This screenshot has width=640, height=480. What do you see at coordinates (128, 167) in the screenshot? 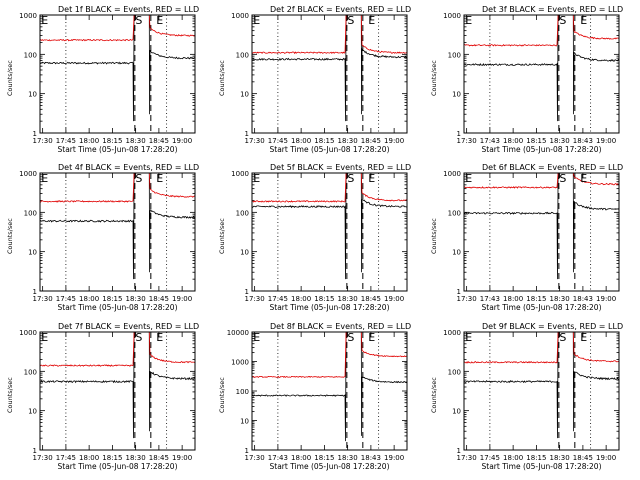
I see `chart-title: Det 4f BLACK = Events, RED = LLD` at bounding box center [128, 167].